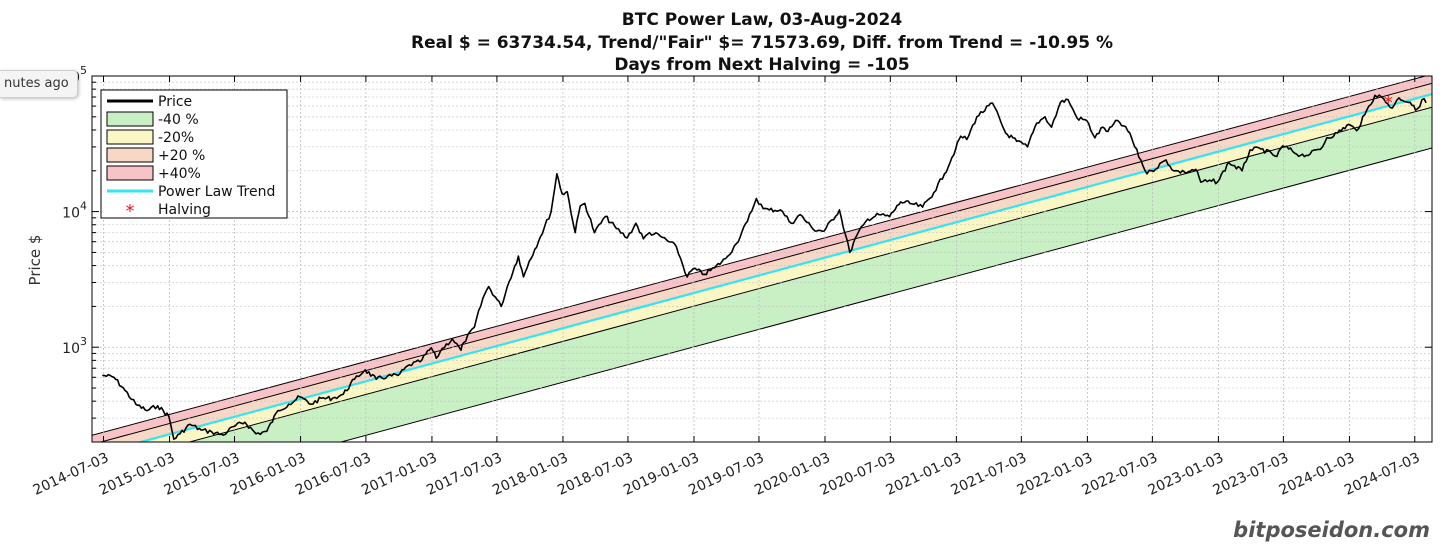 The height and width of the screenshot is (550, 1456). What do you see at coordinates (74, 211) in the screenshot?
I see `y-tick-label: 10⁴` at bounding box center [74, 211].